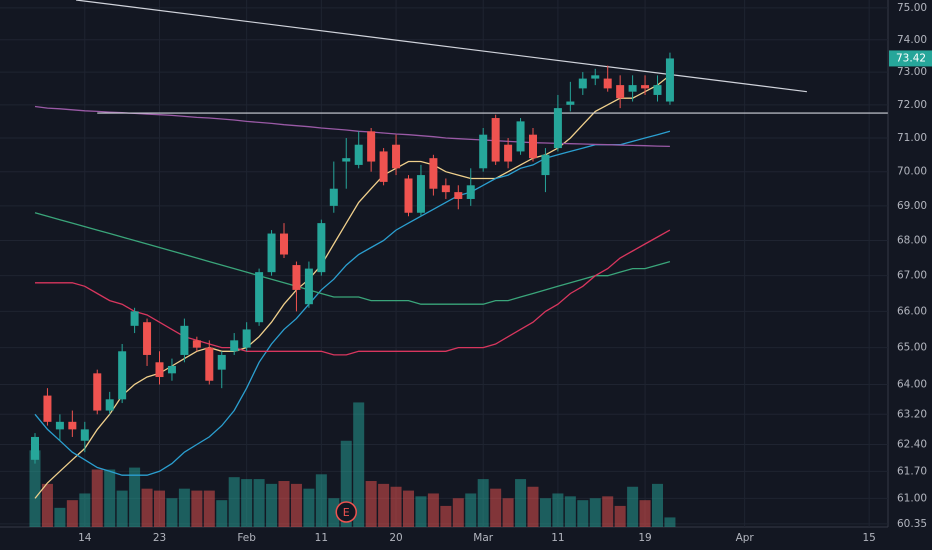  What do you see at coordinates (912, 8) in the screenshot?
I see `y-tick-label: 75.00` at bounding box center [912, 8].